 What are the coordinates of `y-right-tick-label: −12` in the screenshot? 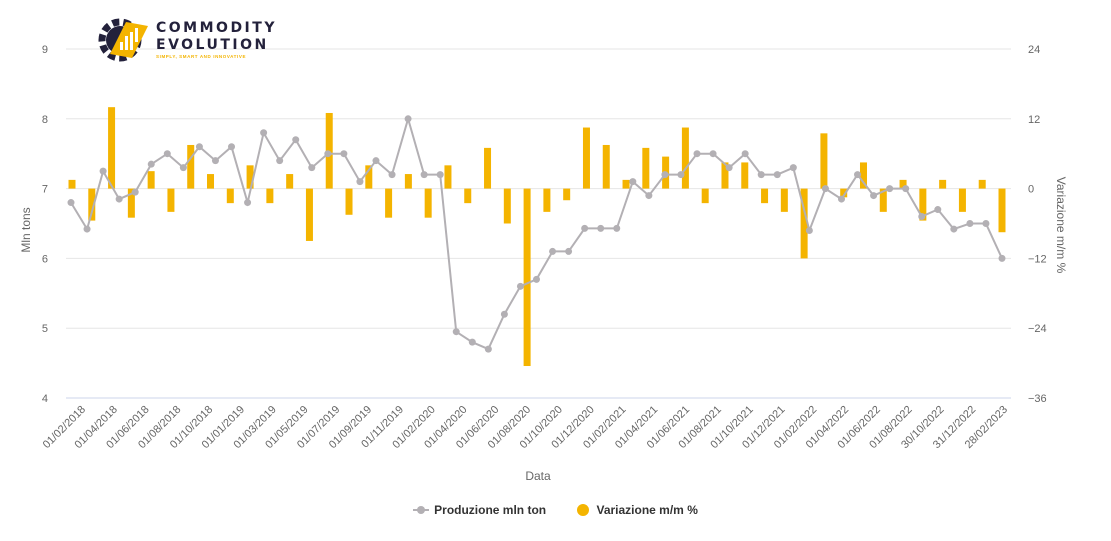 It's located at (1037, 259).